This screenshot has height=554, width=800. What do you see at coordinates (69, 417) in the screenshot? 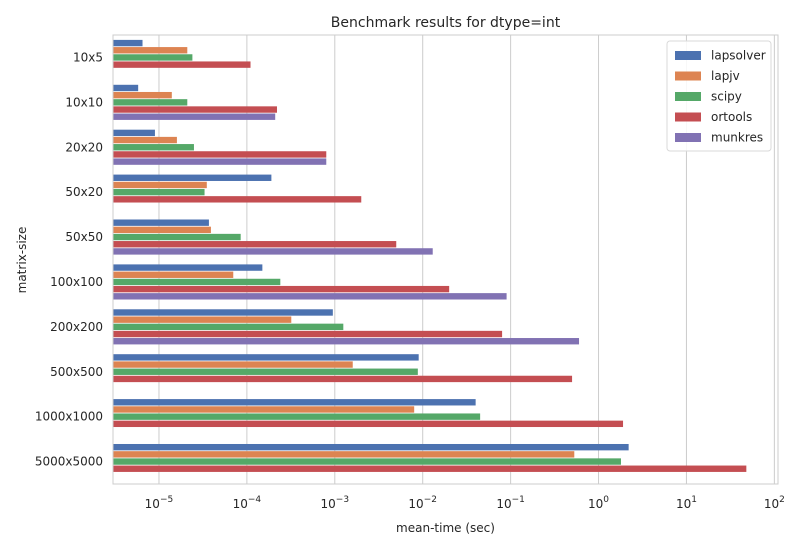
I see `y-tick-label: 1000x1000` at bounding box center [69, 417].